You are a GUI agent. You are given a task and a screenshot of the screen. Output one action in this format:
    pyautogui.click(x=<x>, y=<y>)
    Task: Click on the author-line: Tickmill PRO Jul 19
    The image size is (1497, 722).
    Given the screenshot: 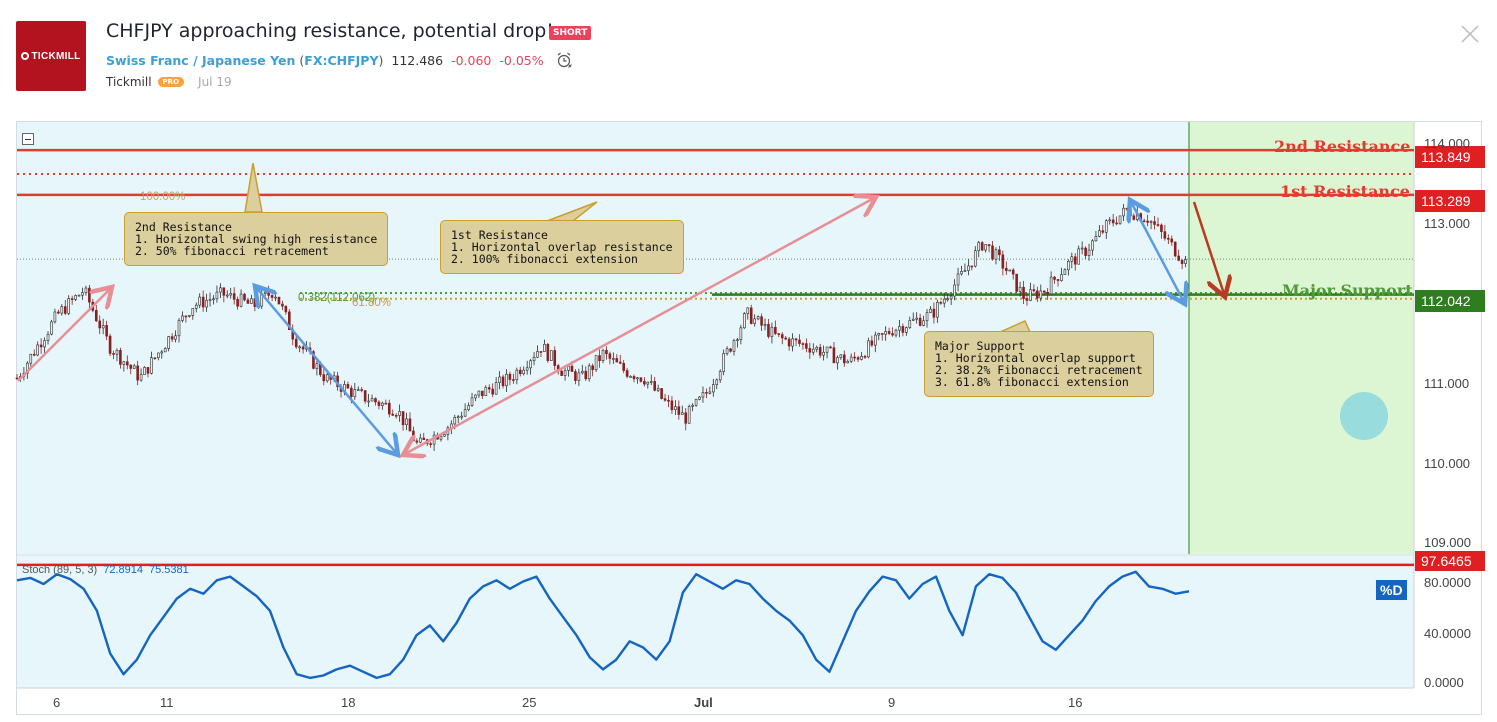 What is the action you would take?
    pyautogui.click(x=169, y=82)
    